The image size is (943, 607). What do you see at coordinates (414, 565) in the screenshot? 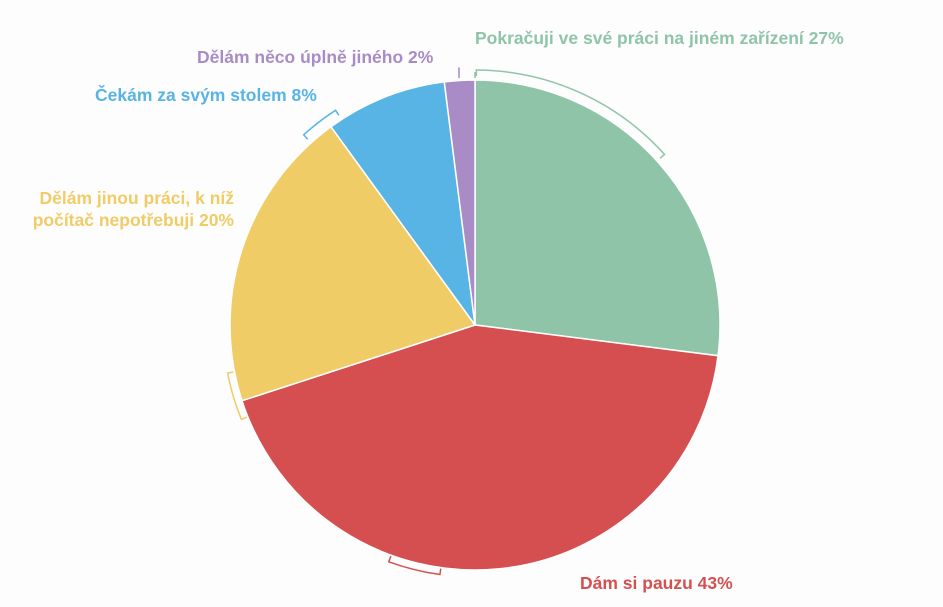
I see `slice-break-leader` at bounding box center [414, 565].